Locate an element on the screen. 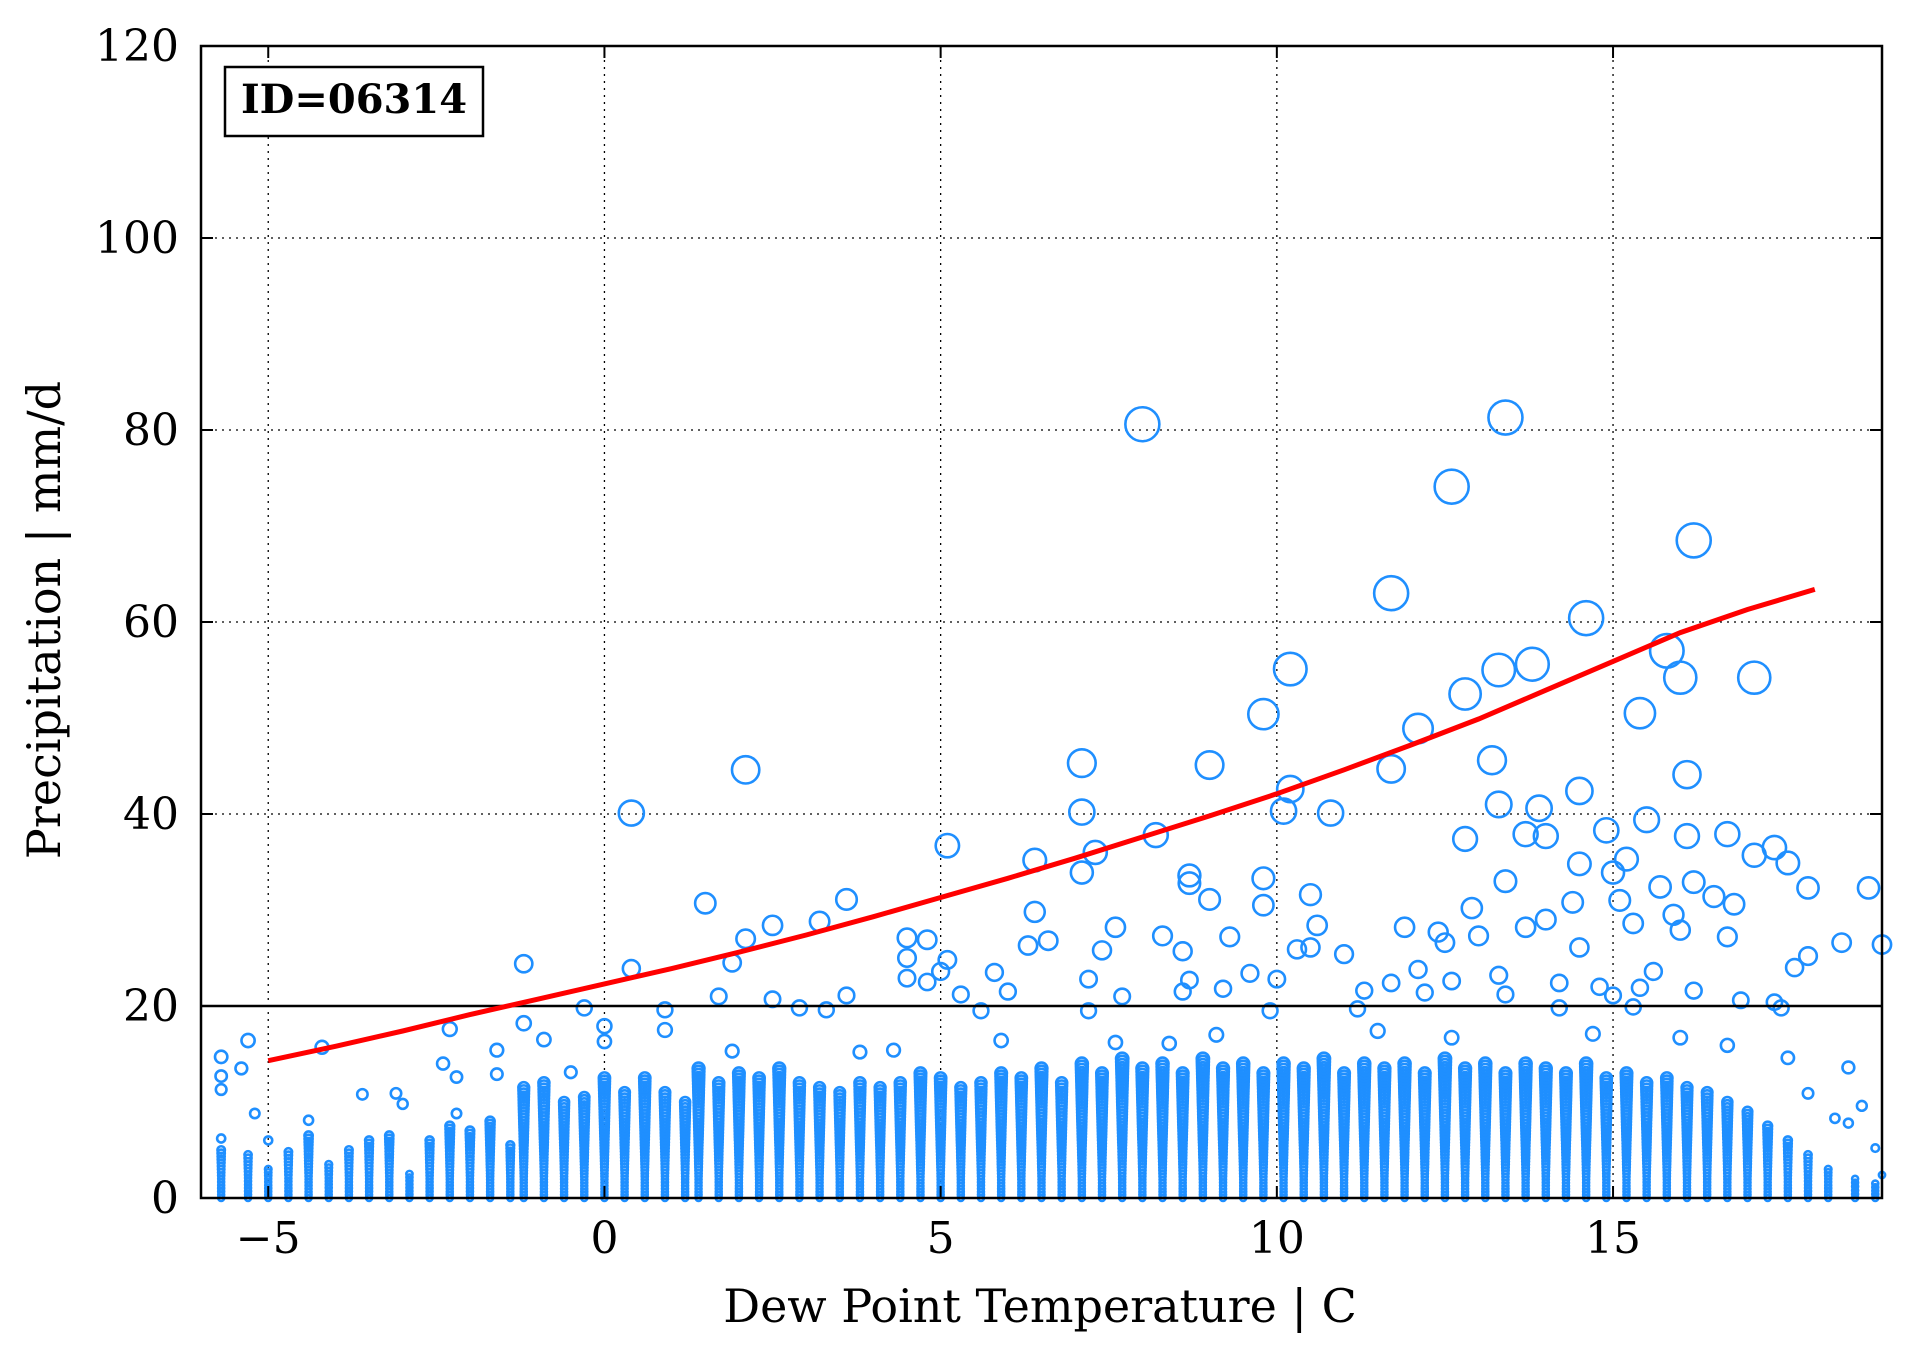  station-id-frame is located at coordinates (354, 101).